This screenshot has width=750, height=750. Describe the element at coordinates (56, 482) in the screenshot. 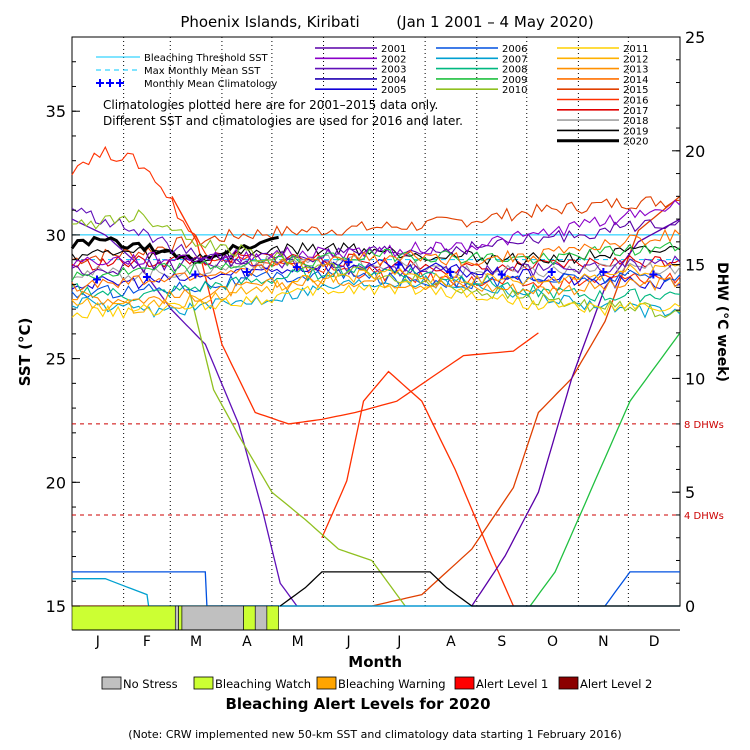

I see `sst-tick-label: 20` at that location.